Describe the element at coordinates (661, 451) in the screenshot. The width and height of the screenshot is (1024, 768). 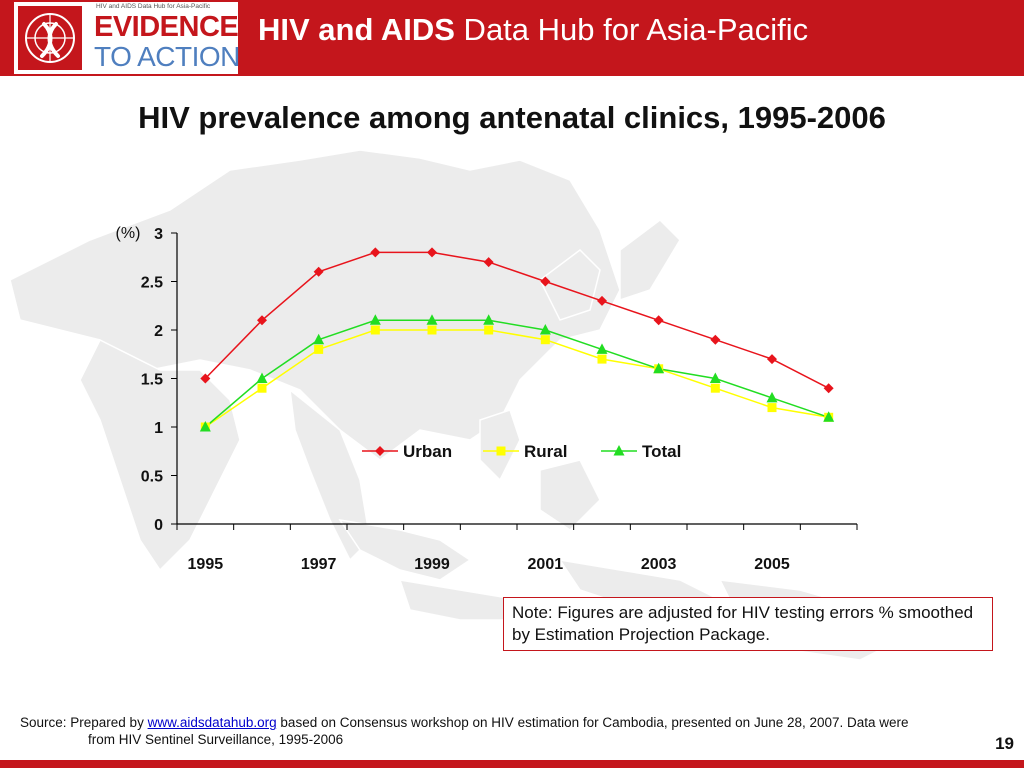
I see `legend-label: Total` at that location.